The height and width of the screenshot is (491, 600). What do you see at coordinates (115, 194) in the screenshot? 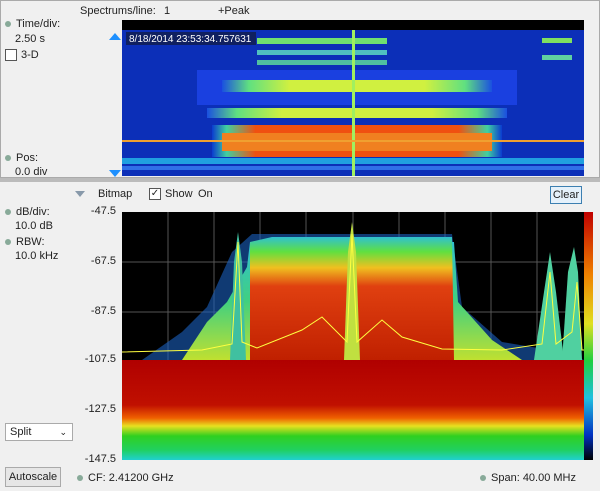
I see `bitmap-label: Bitmap` at bounding box center [115, 194].